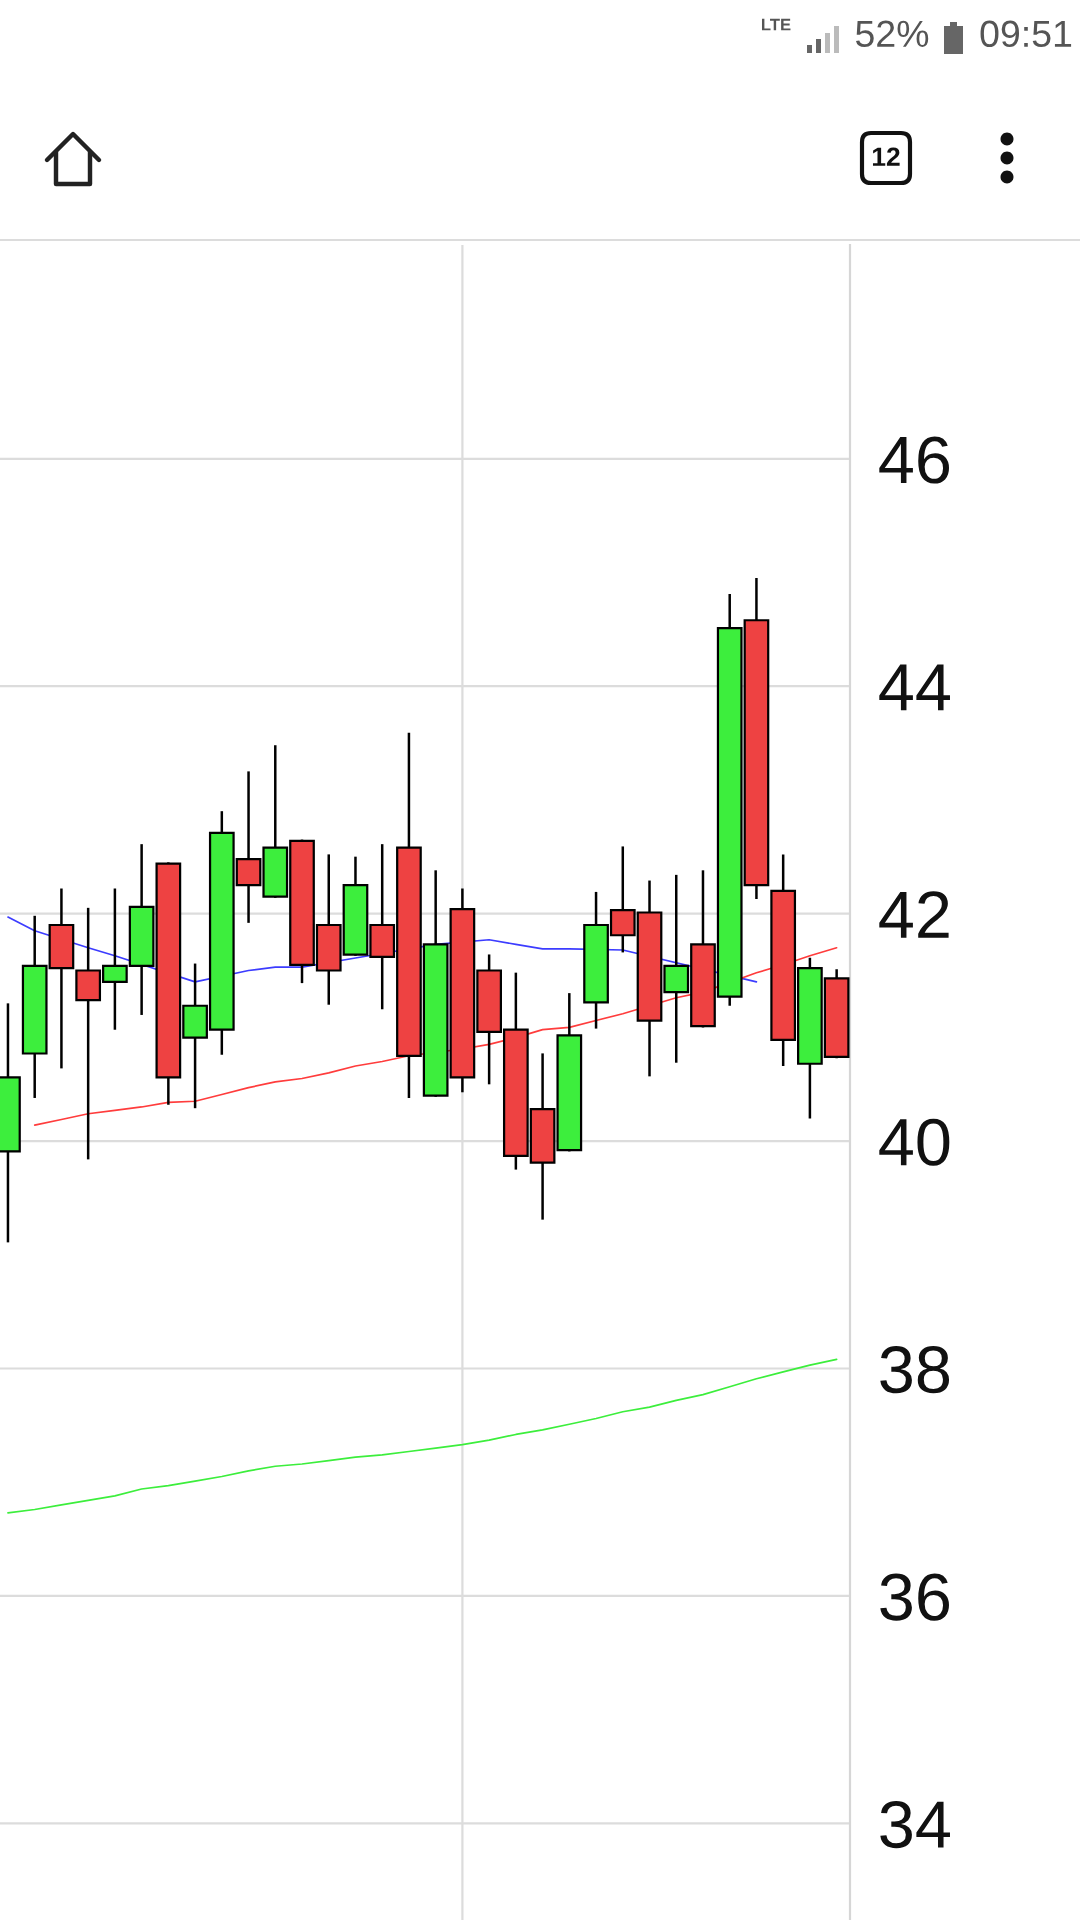 The width and height of the screenshot is (1080, 1920). I want to click on line-series, so click(422, 1436).